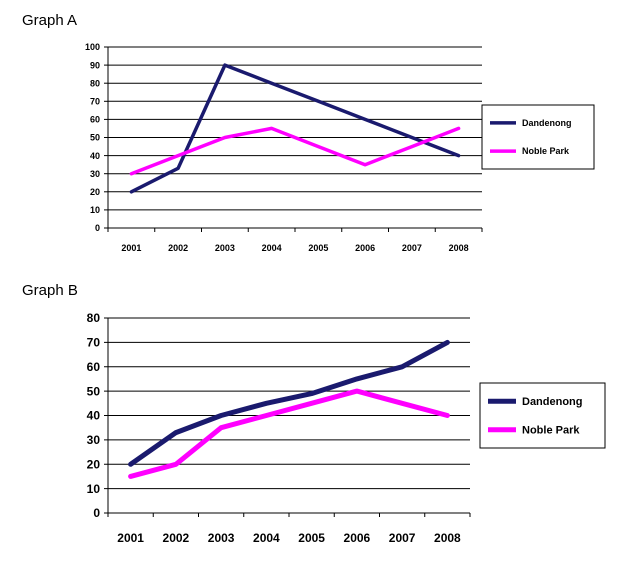 Image resolution: width=624 pixels, height=578 pixels. I want to click on y-tick-label: 90, so click(95, 65).